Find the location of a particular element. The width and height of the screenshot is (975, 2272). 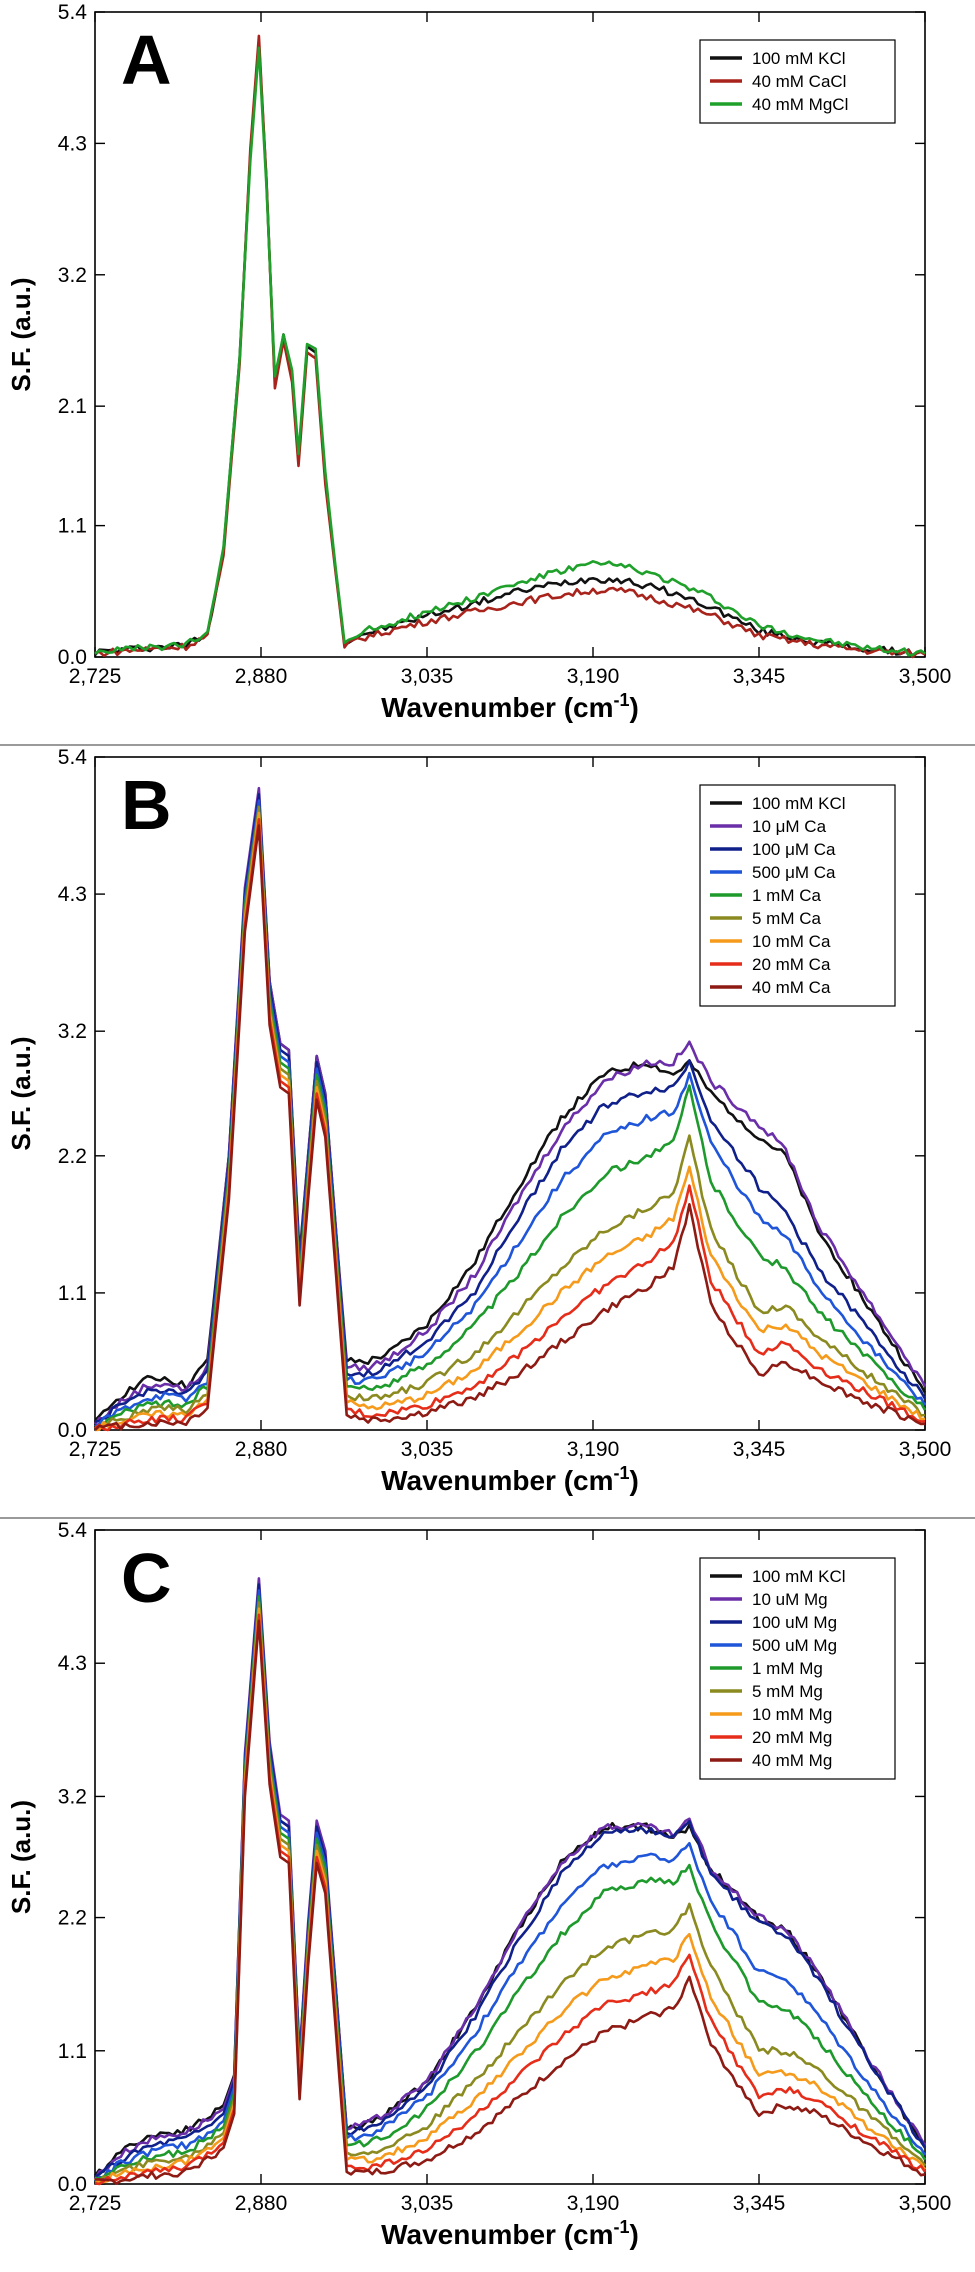

legend-entry: 500 uM Mg is located at coordinates (794, 1645).